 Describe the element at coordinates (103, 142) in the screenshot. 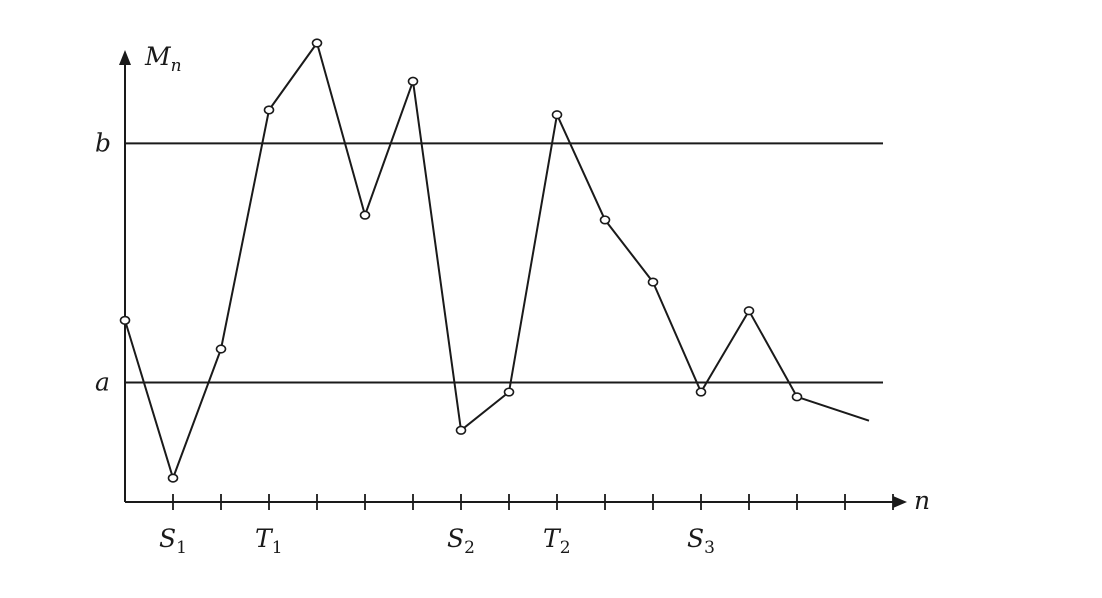

I see `level-label-b: b` at that location.